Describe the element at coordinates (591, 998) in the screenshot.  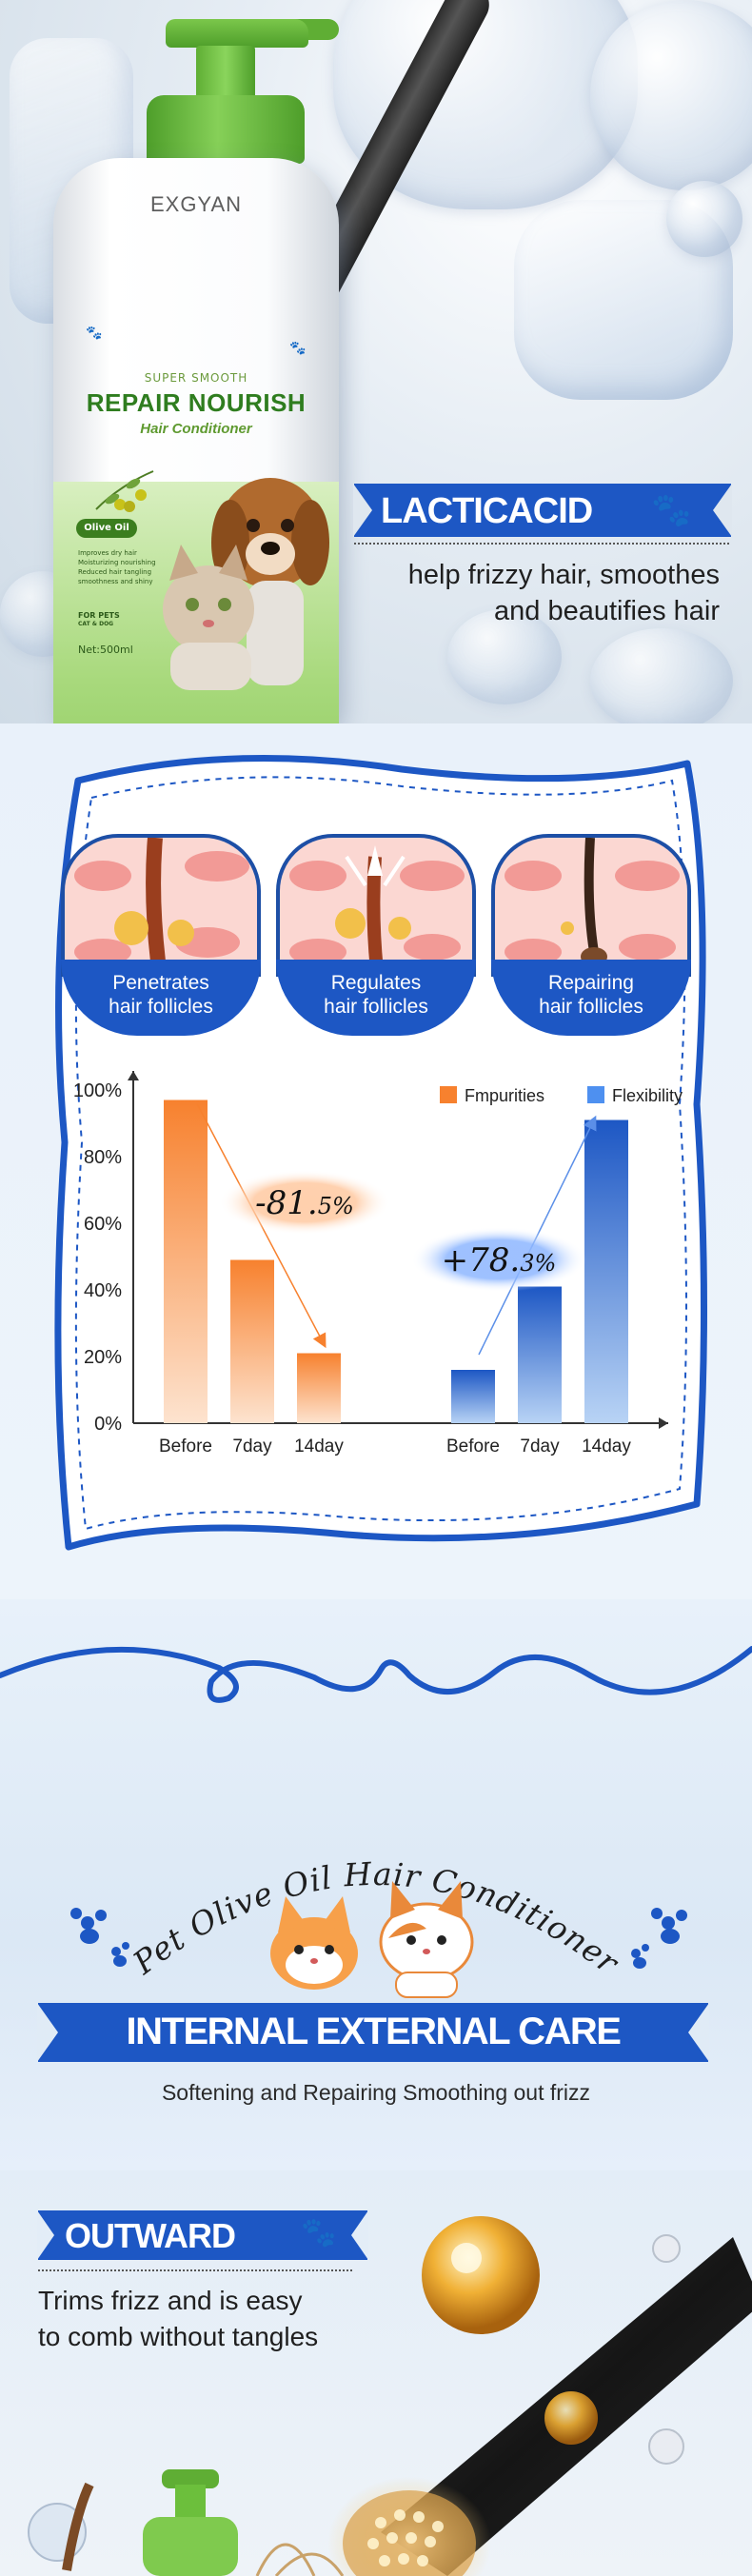
I see `circle-label: Repairing hair follicles` at that location.